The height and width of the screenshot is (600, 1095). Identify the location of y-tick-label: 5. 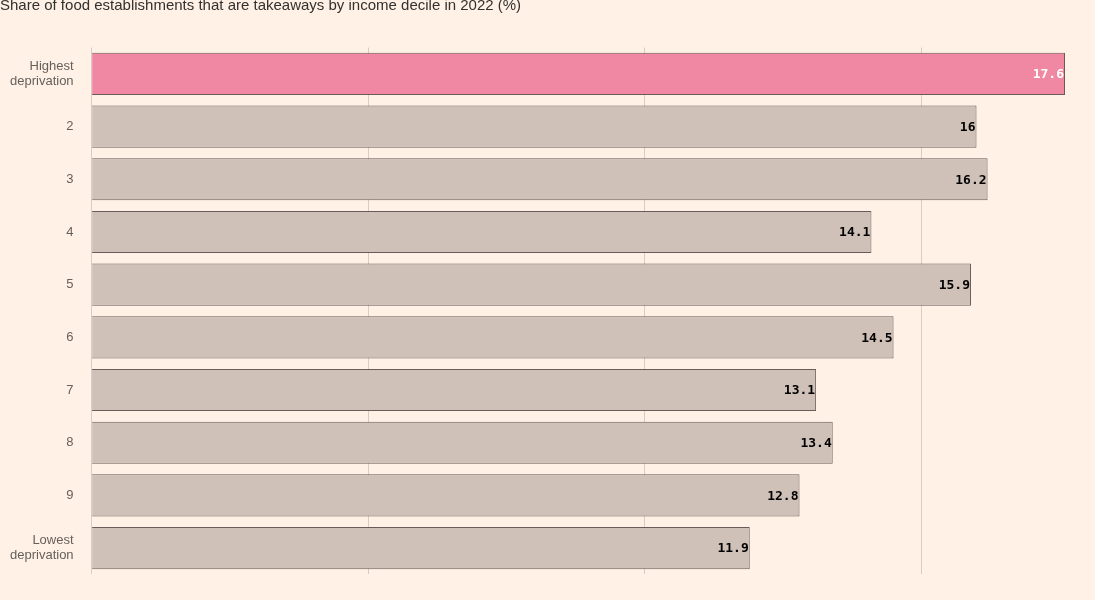
(70, 284).